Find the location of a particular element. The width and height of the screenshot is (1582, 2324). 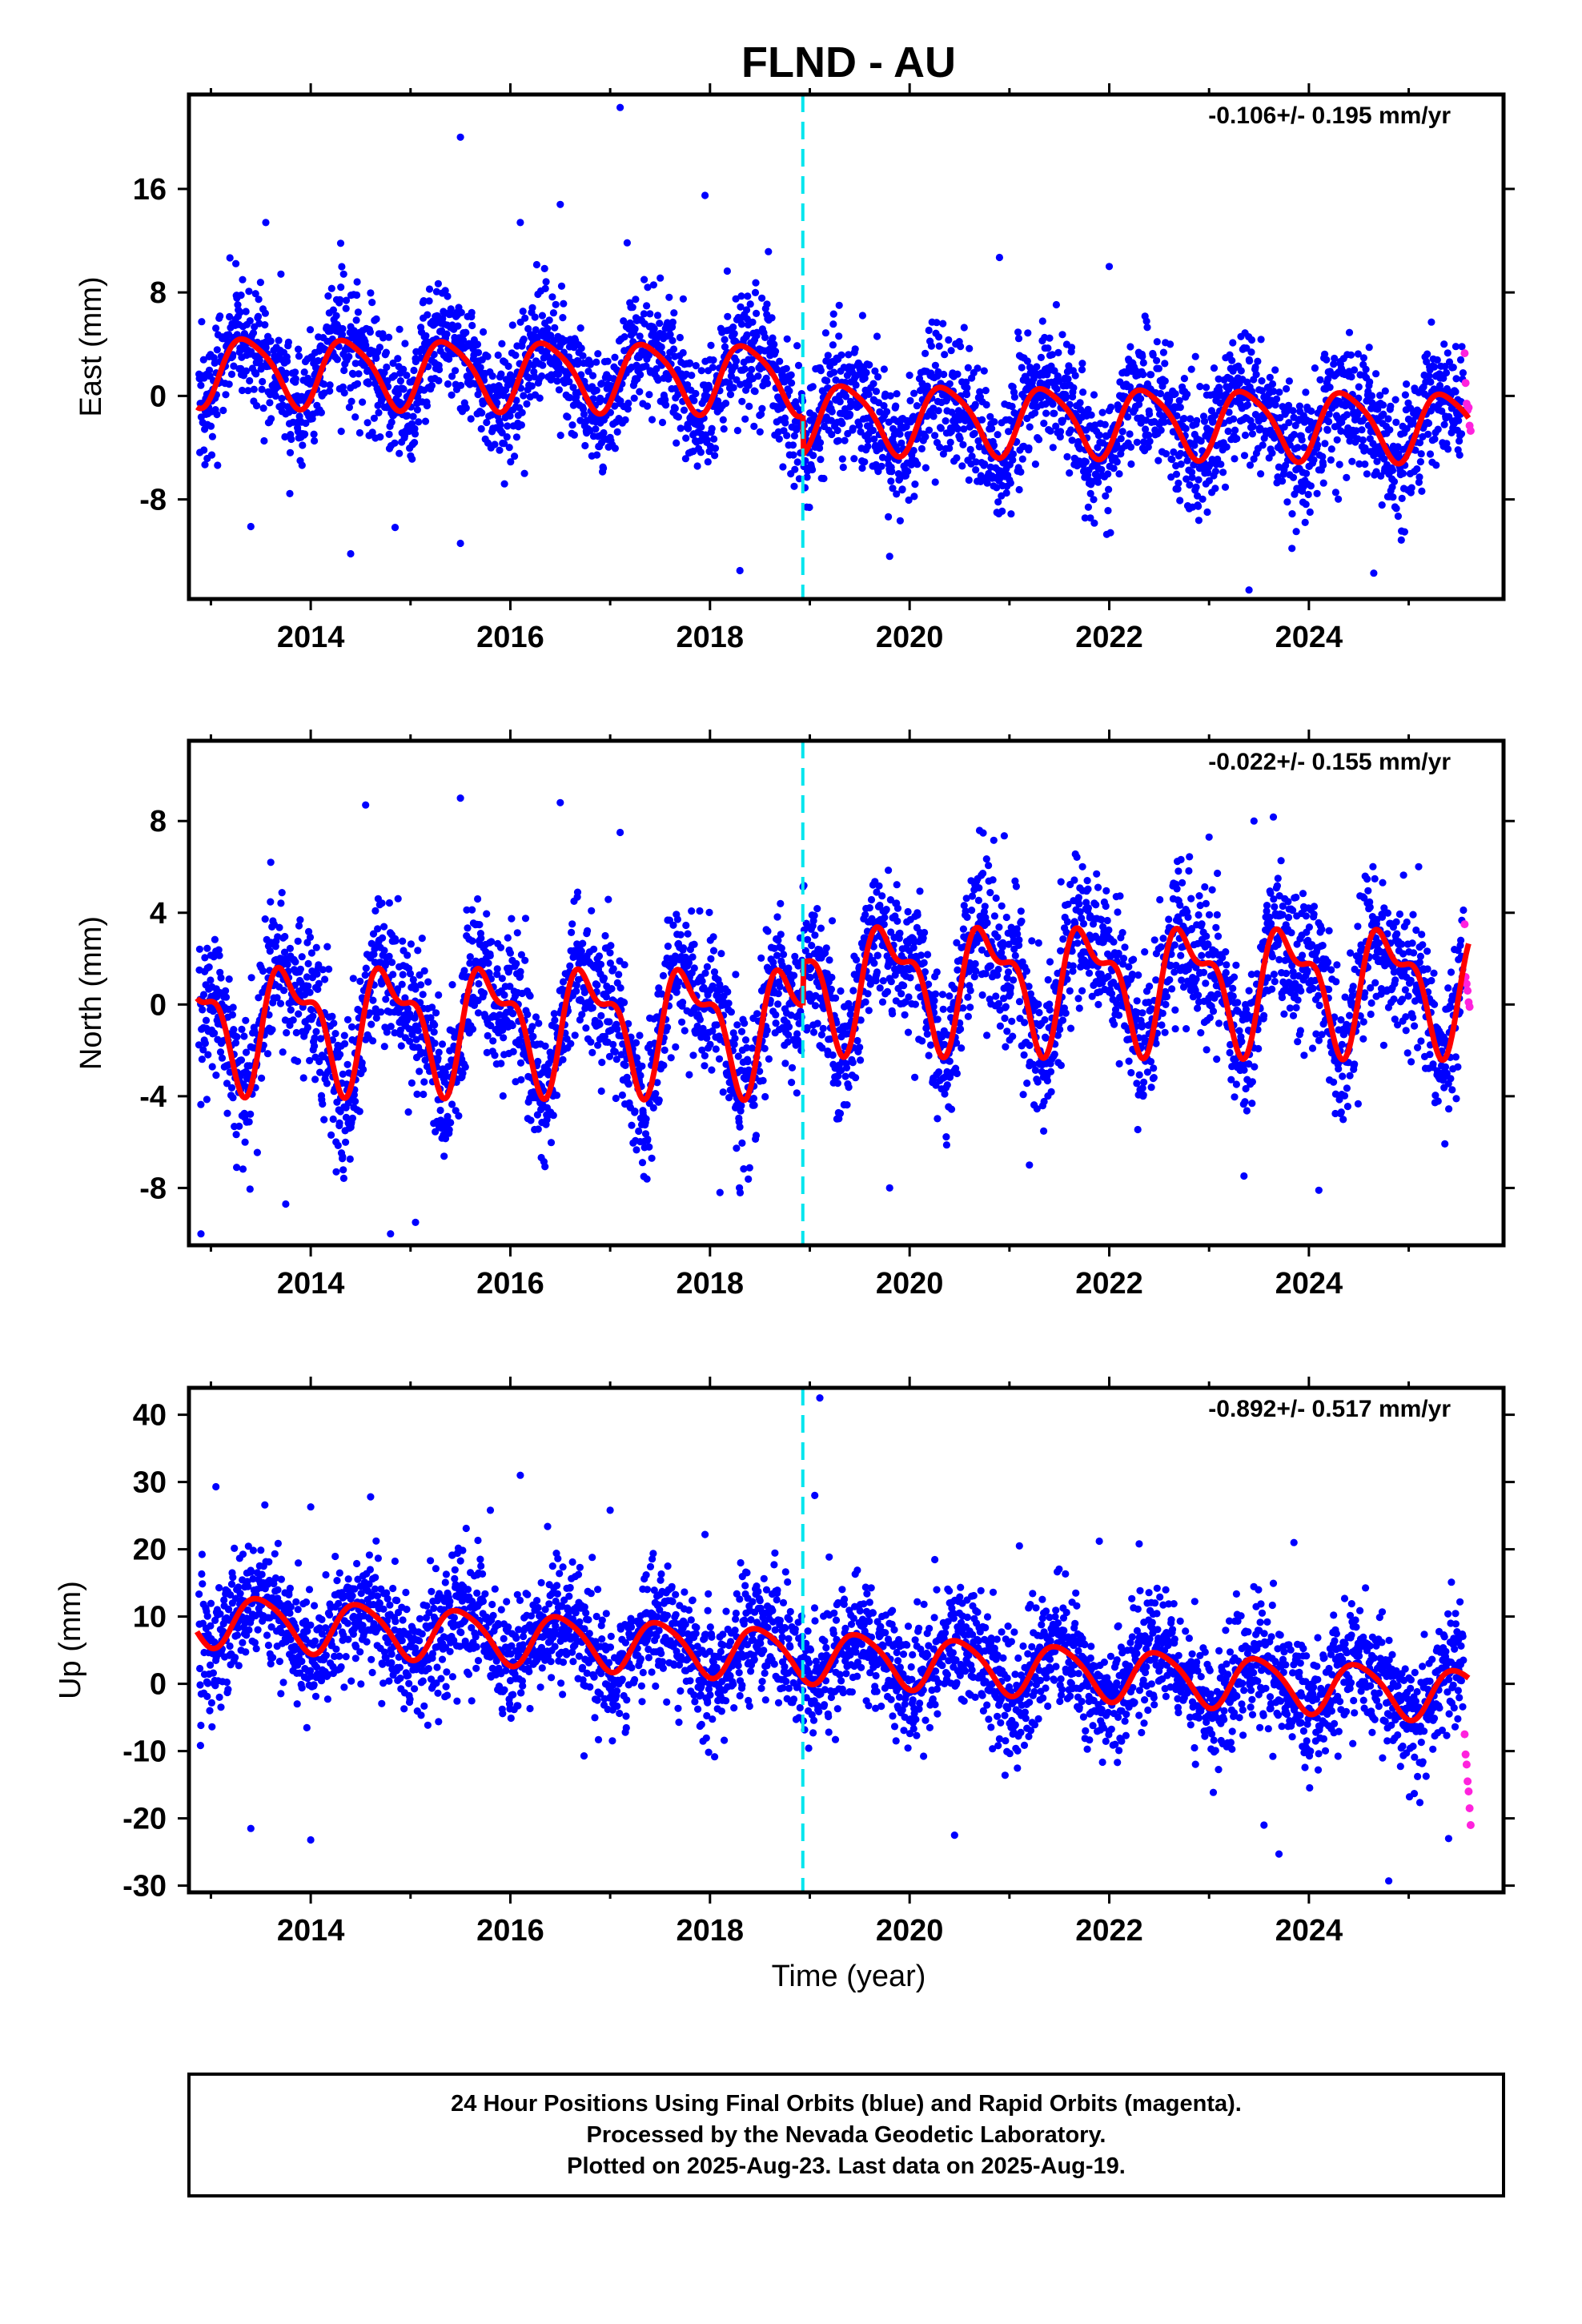

east-y-tick-label: 16 is located at coordinates (150, 190).